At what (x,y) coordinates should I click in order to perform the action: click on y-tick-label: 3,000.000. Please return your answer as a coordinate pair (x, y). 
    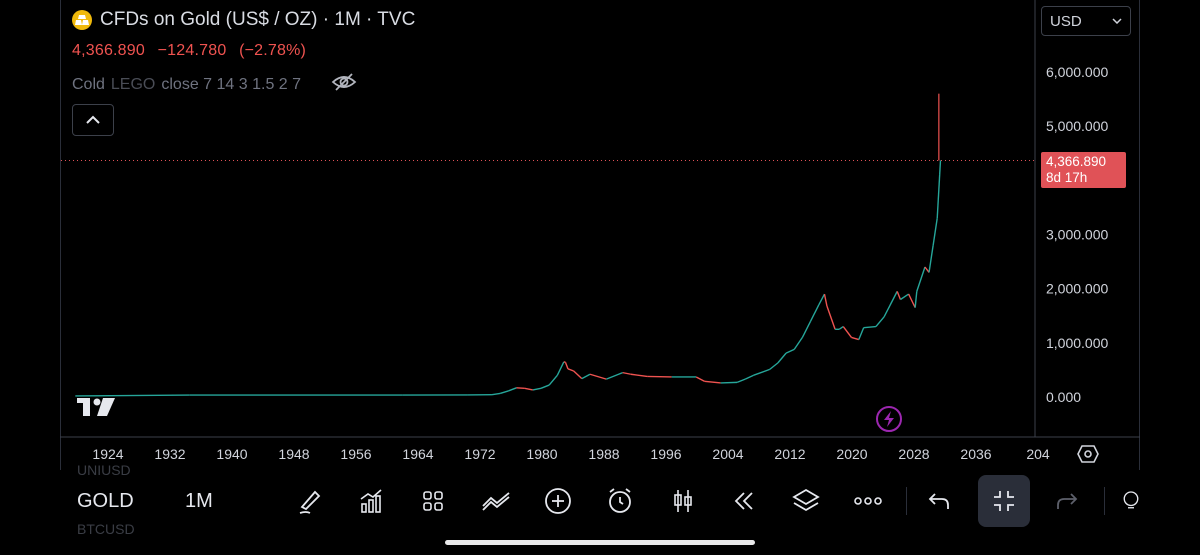
    Looking at the image, I should click on (1077, 235).